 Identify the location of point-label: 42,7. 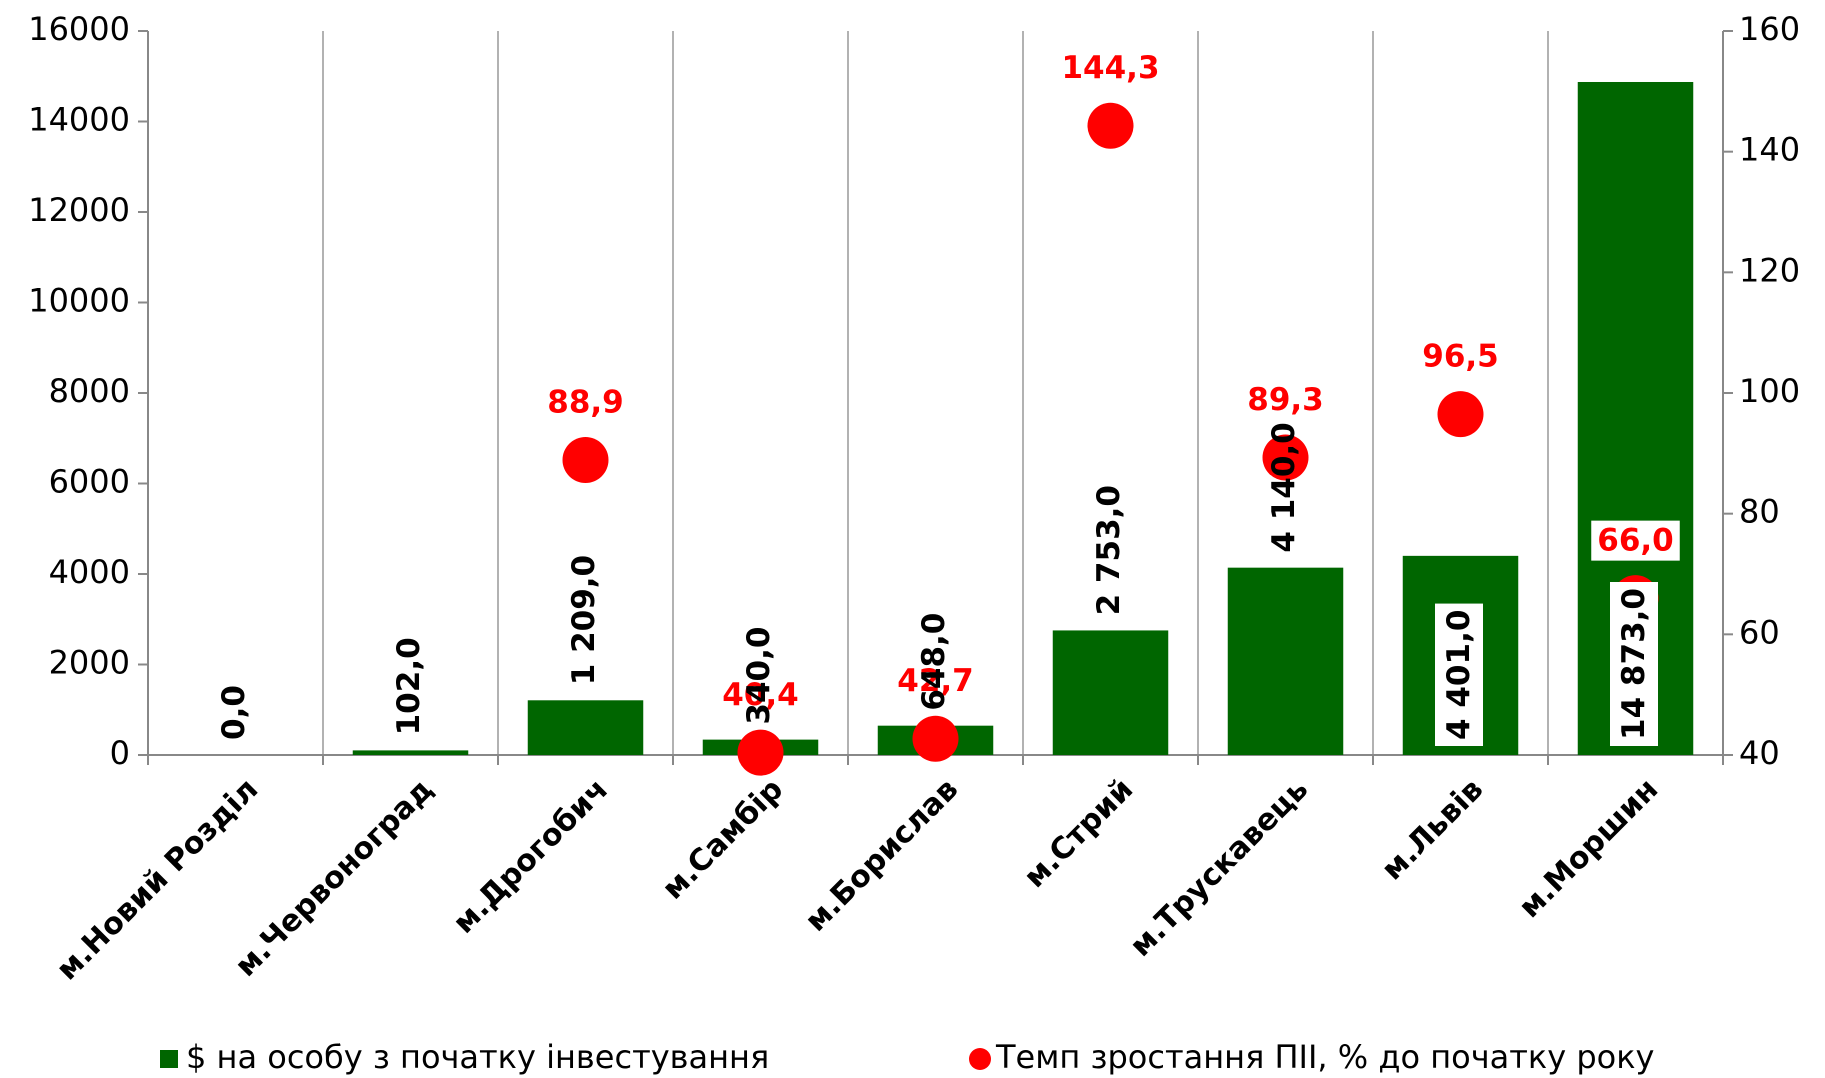
(935, 681).